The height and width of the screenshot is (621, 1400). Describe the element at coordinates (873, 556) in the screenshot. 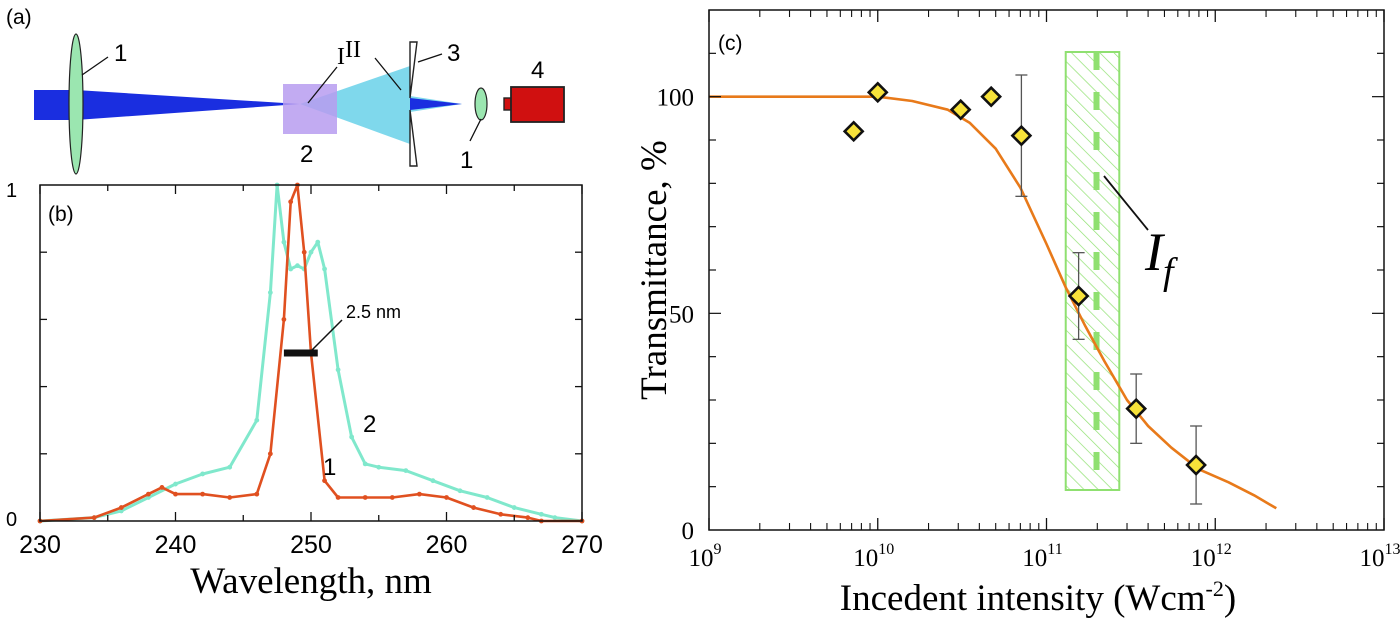

I see `panel-c-xtick-label: 1010` at that location.